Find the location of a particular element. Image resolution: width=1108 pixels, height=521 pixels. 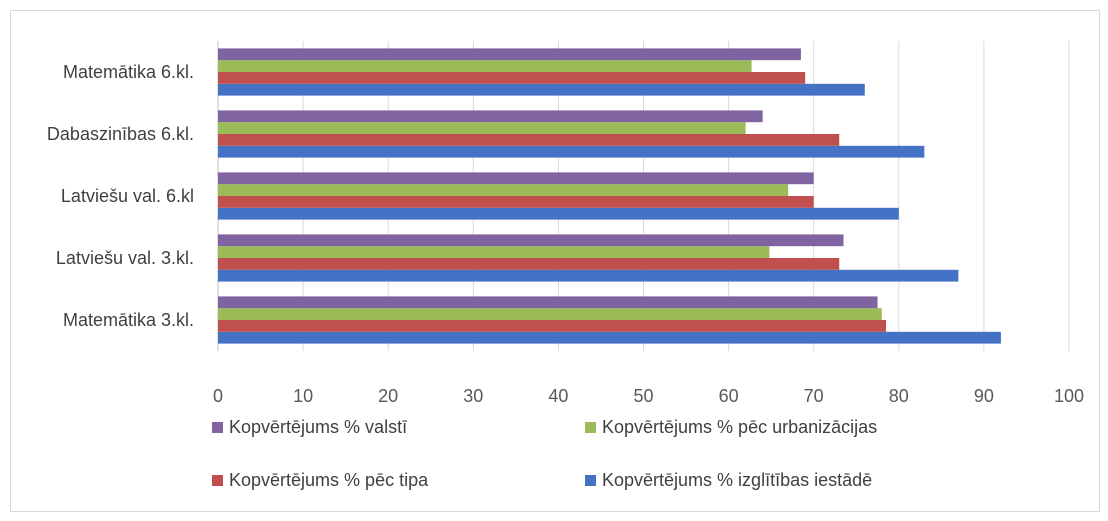

x-tick-label-8: 80 is located at coordinates (899, 396).